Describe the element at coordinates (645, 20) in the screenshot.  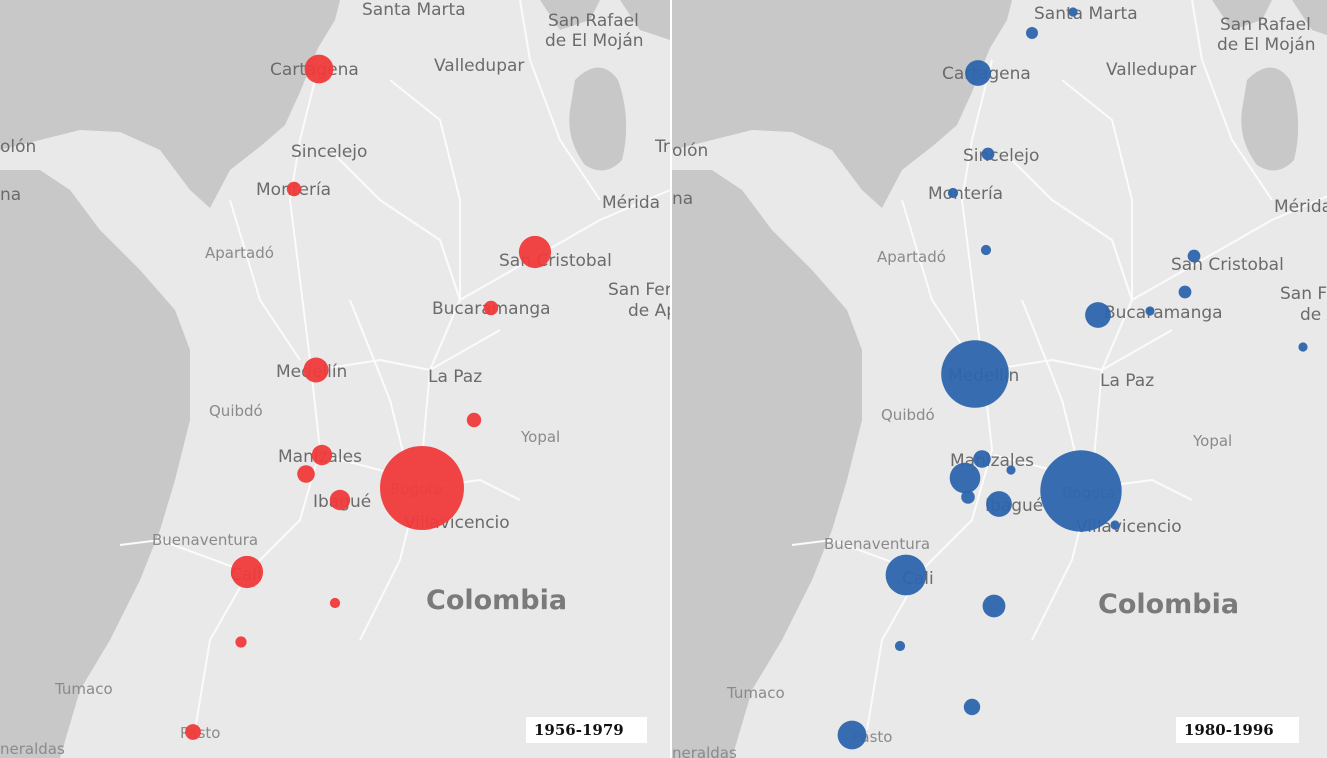
I see `sea-northeast` at that location.